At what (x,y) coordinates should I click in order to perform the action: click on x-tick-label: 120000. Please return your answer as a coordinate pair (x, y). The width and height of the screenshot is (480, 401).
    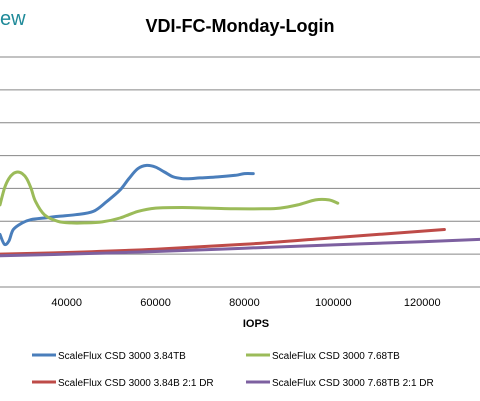
    Looking at the image, I should click on (422, 303).